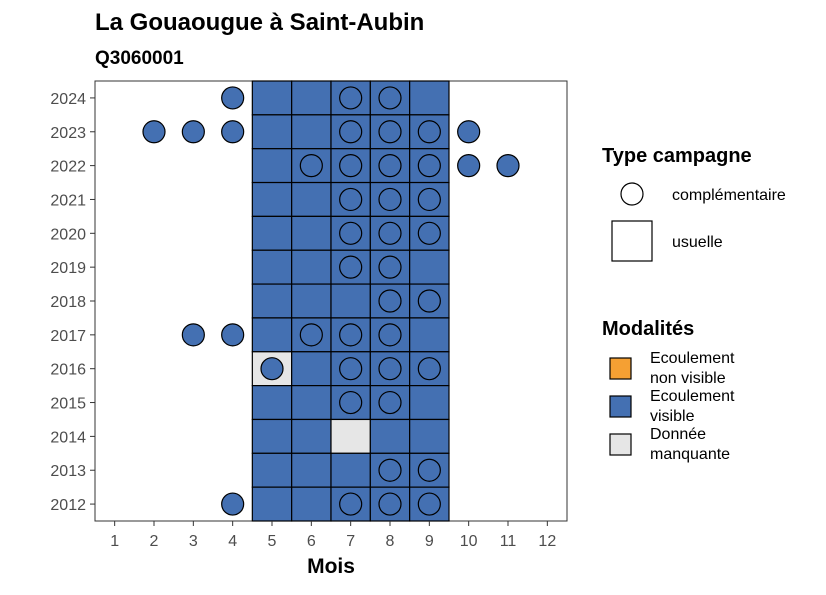 The height and width of the screenshot is (595, 826). What do you see at coordinates (232, 541) in the screenshot?
I see `x-tick-label-4: 4` at bounding box center [232, 541].